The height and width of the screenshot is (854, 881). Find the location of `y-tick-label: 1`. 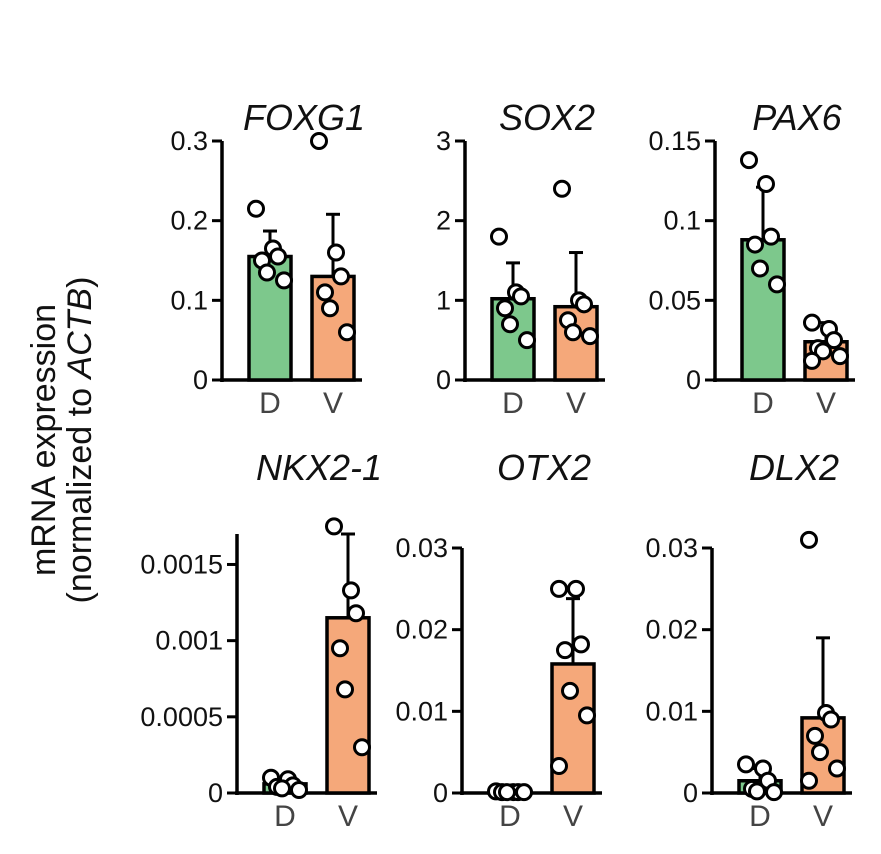

y-tick-label: 1 is located at coordinates (443, 300).